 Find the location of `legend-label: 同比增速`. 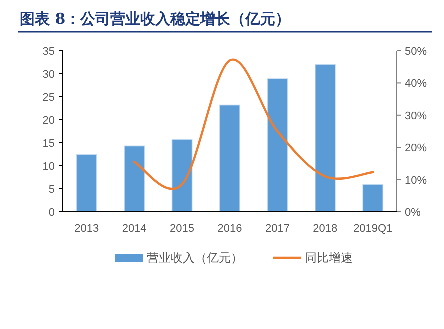

legend-label: 同比增速 is located at coordinates (329, 258).